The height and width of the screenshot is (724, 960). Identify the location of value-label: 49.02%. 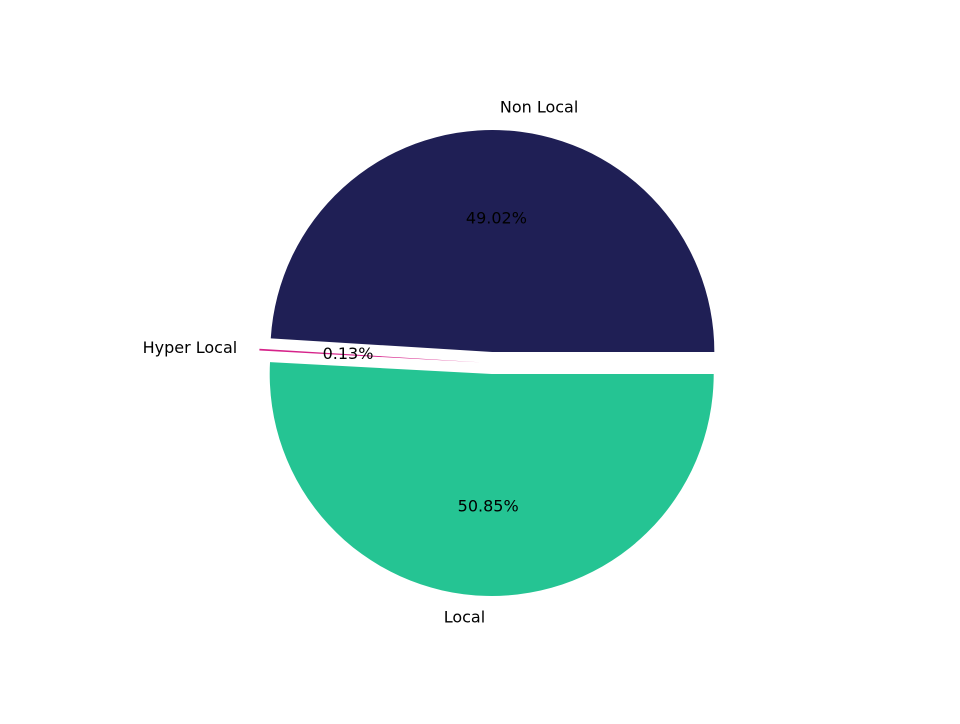
(496, 217).